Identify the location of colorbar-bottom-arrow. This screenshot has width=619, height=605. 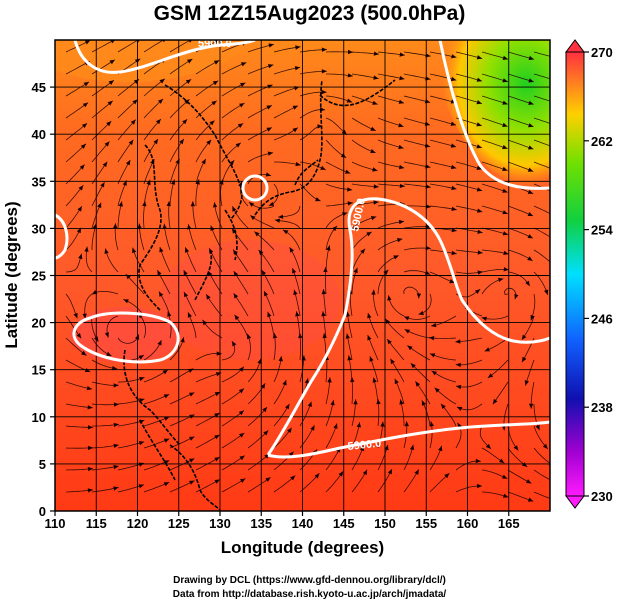
(575, 502).